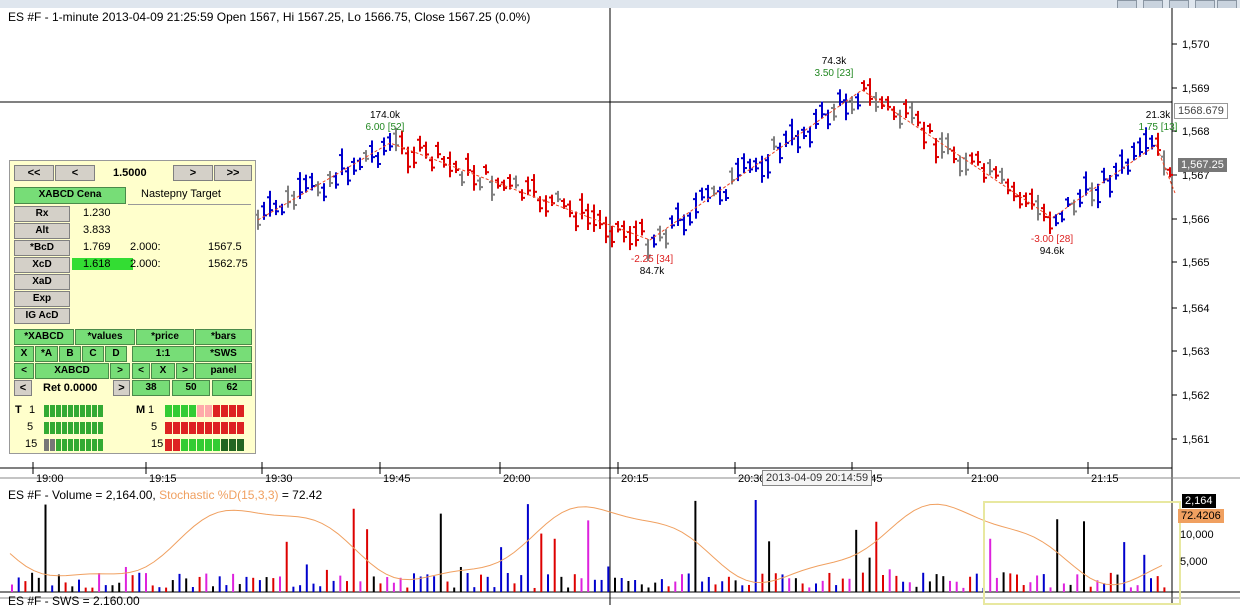 Image resolution: width=1240 pixels, height=605 pixels. What do you see at coordinates (24, 371) in the screenshot?
I see `xabcd-prev-button: <` at bounding box center [24, 371].